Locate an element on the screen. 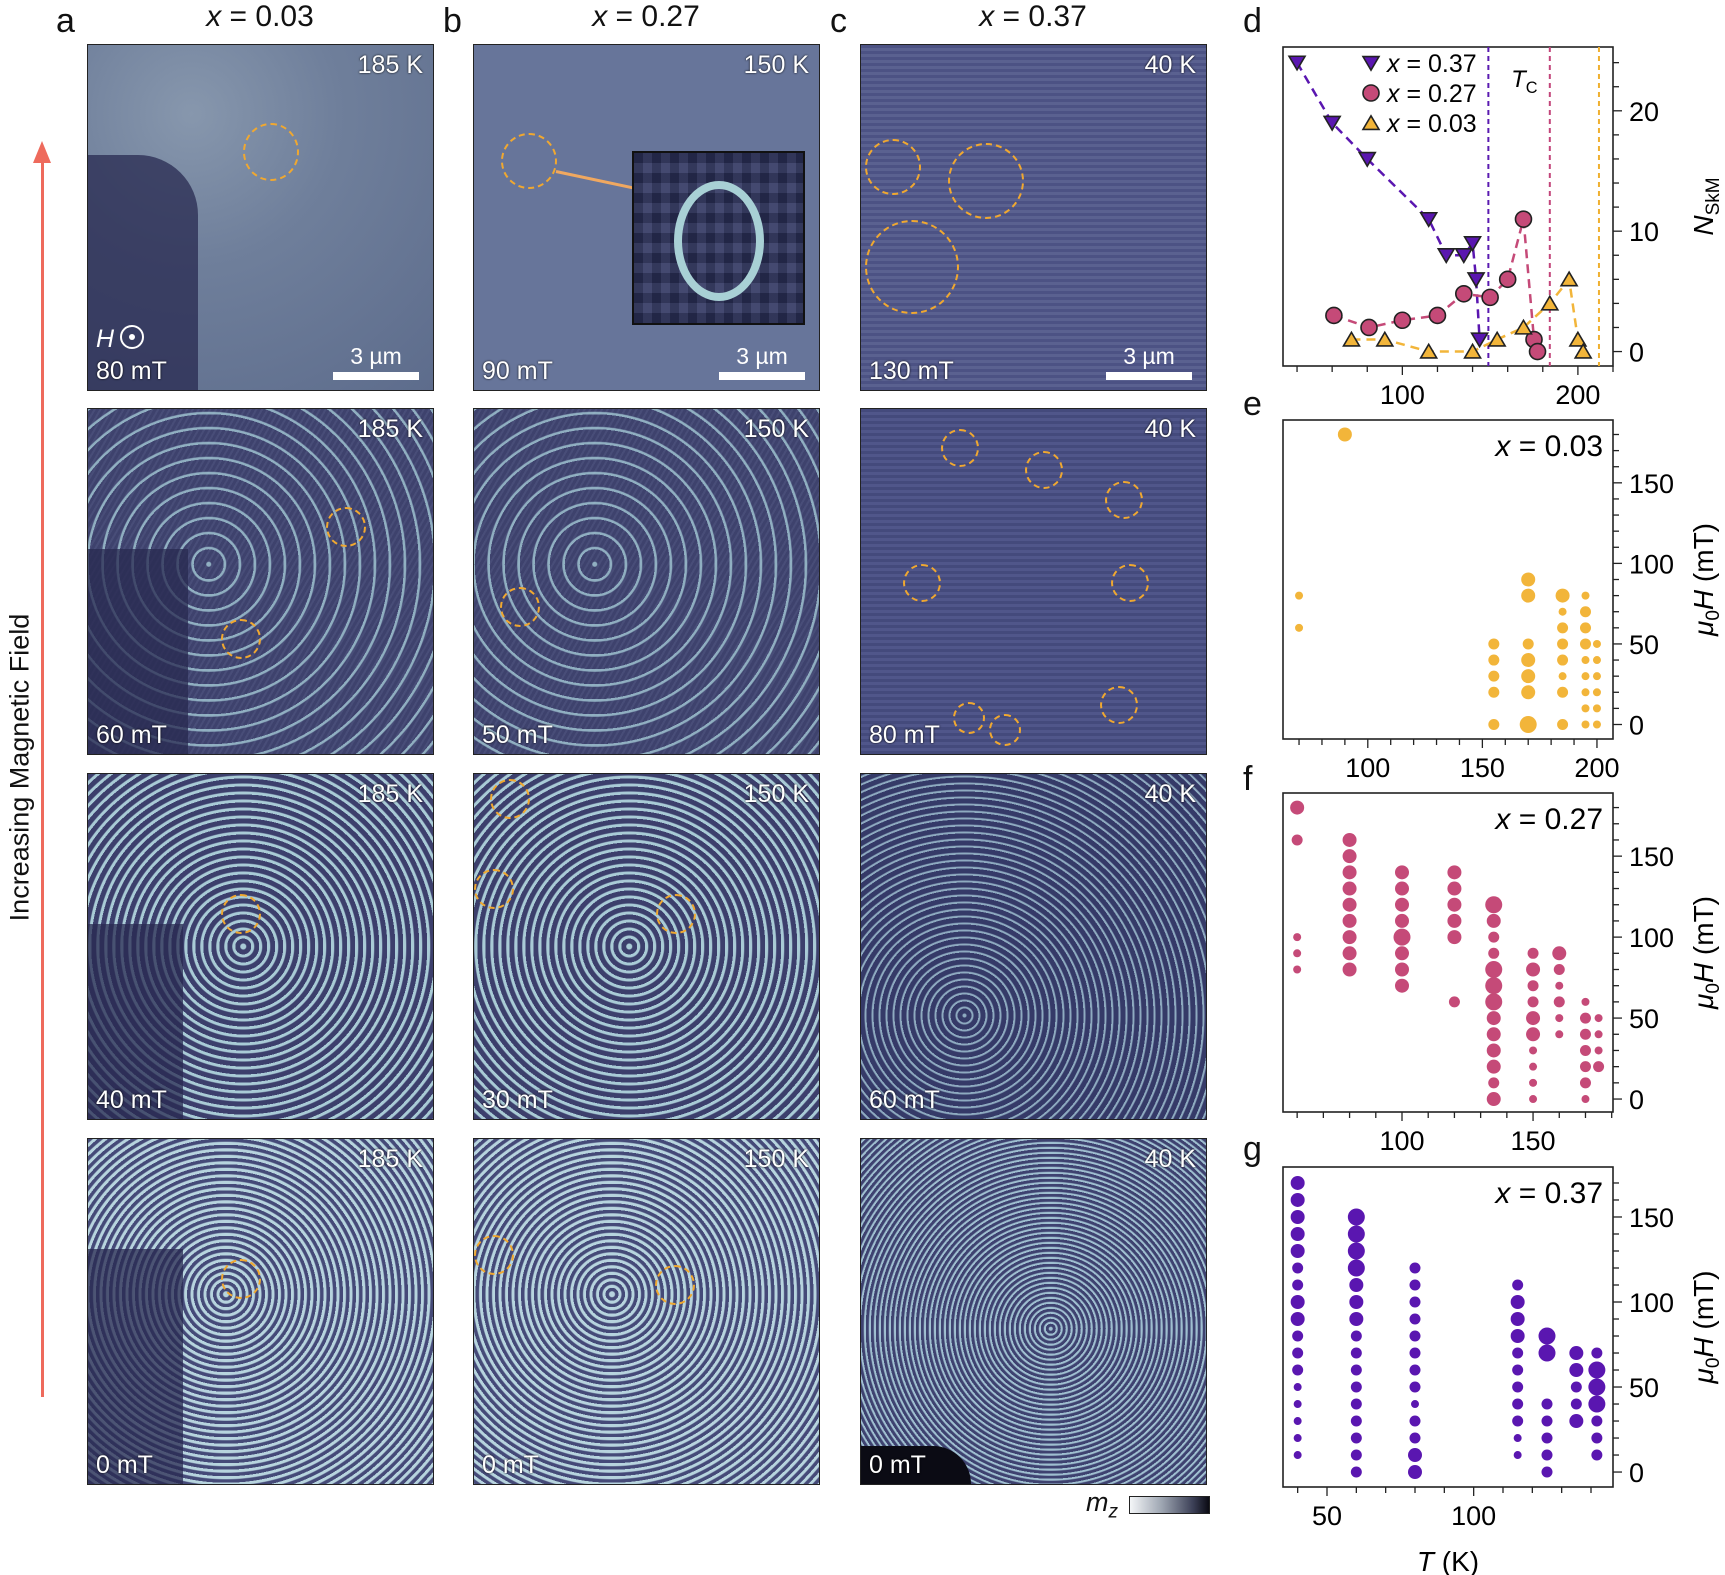 The height and width of the screenshot is (1575, 1725). image-b-row1: 150 K 90 mT 3 µm is located at coordinates (646, 217).